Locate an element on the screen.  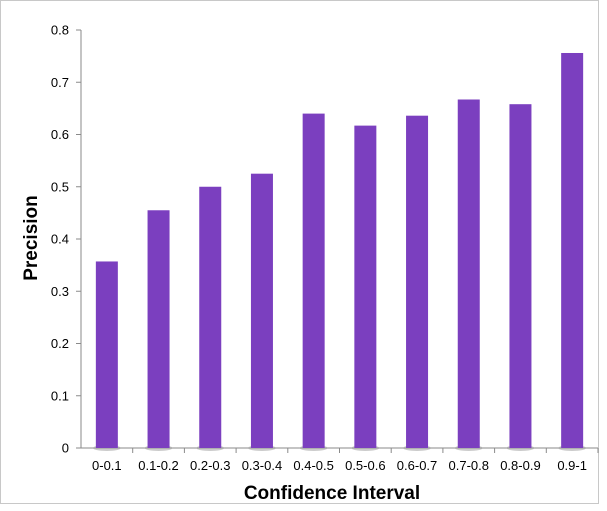
y-tick-label: 0.2 is located at coordinates (60, 343).